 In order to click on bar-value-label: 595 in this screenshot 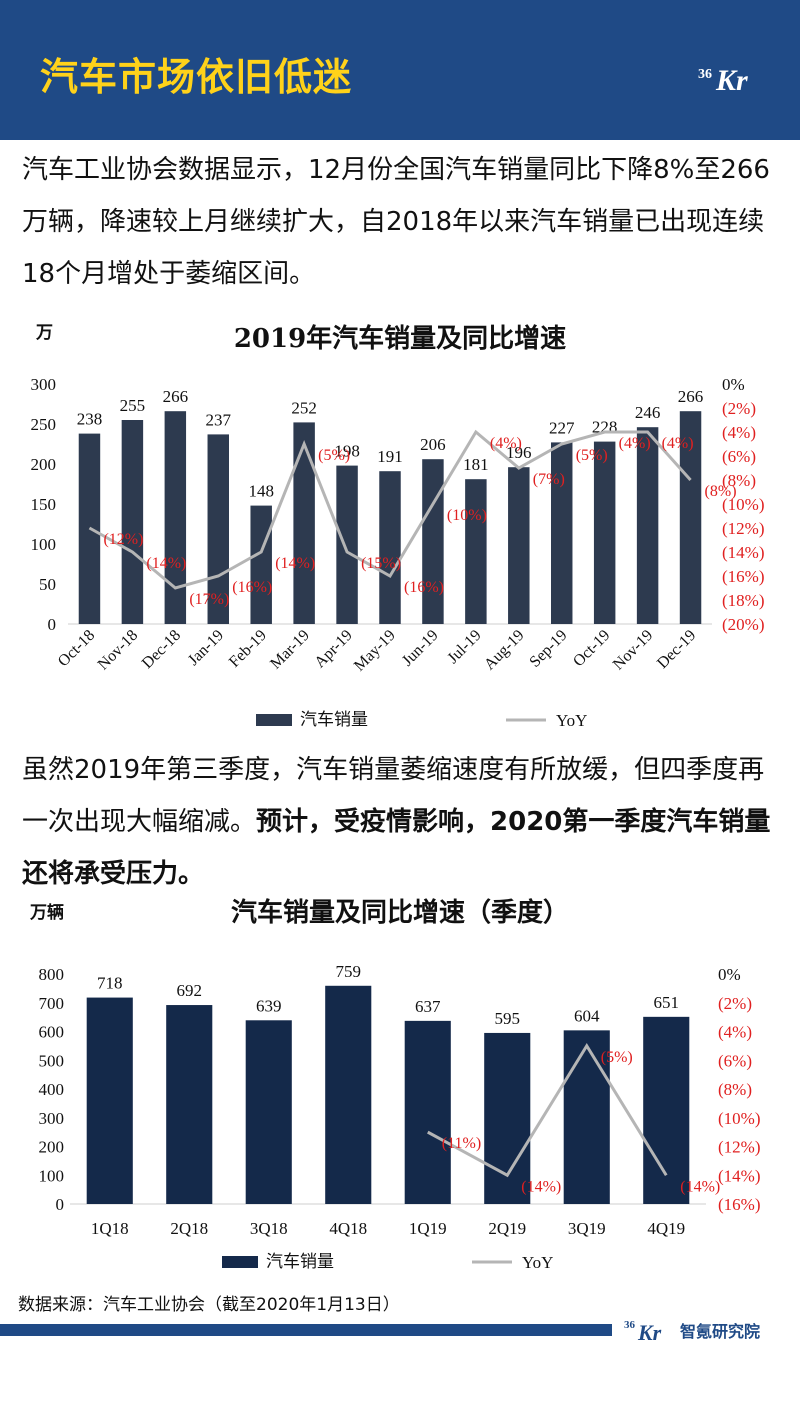, I will do `click(508, 1018)`.